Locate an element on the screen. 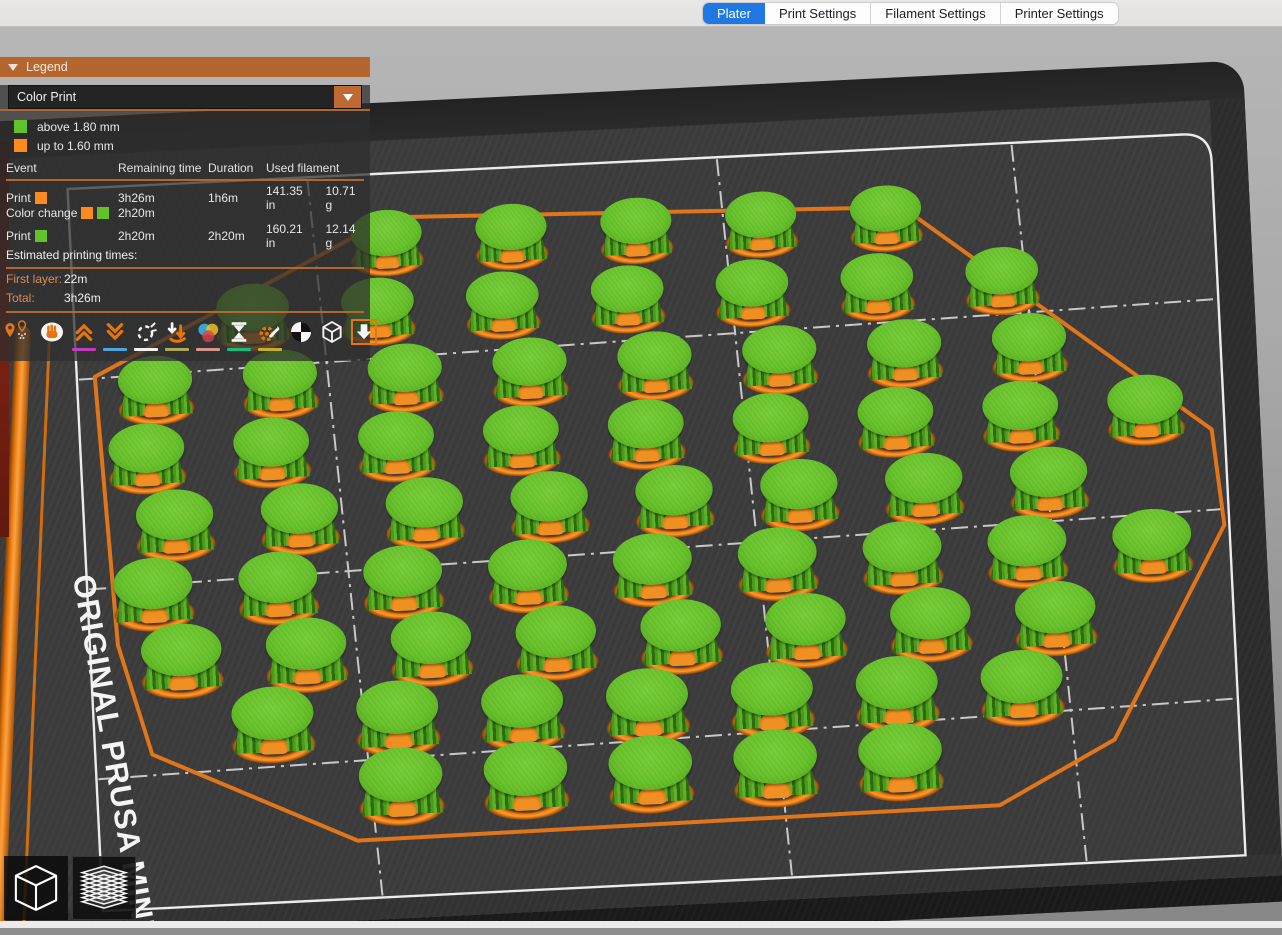 The image size is (1282, 935). 3d-editor-view-button is located at coordinates (36, 888).